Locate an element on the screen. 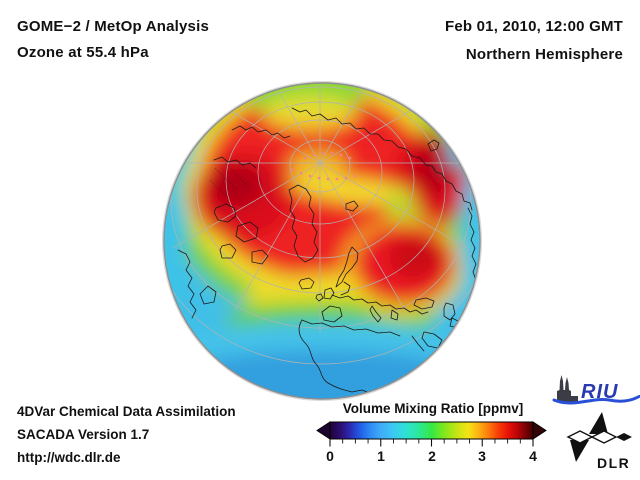  data-centre-url: http://wdc.dlr.de is located at coordinates (69, 457).